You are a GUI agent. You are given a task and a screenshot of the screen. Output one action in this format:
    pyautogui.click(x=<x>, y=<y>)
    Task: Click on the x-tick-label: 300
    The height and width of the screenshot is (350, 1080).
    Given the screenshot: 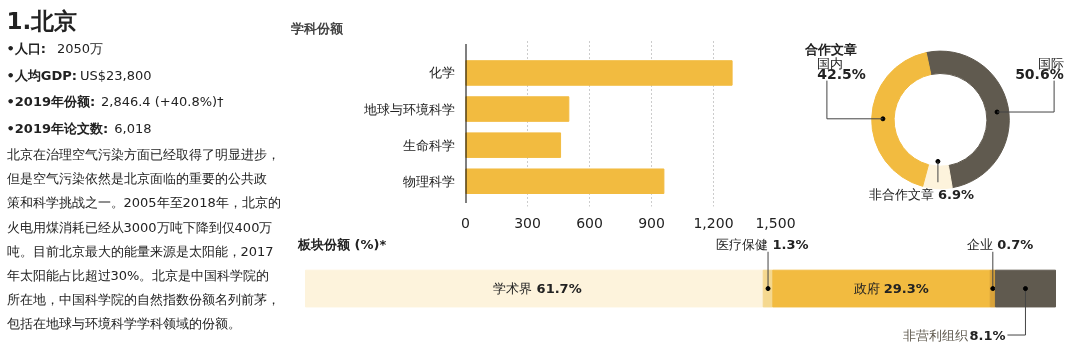 What is the action you would take?
    pyautogui.click(x=527, y=222)
    